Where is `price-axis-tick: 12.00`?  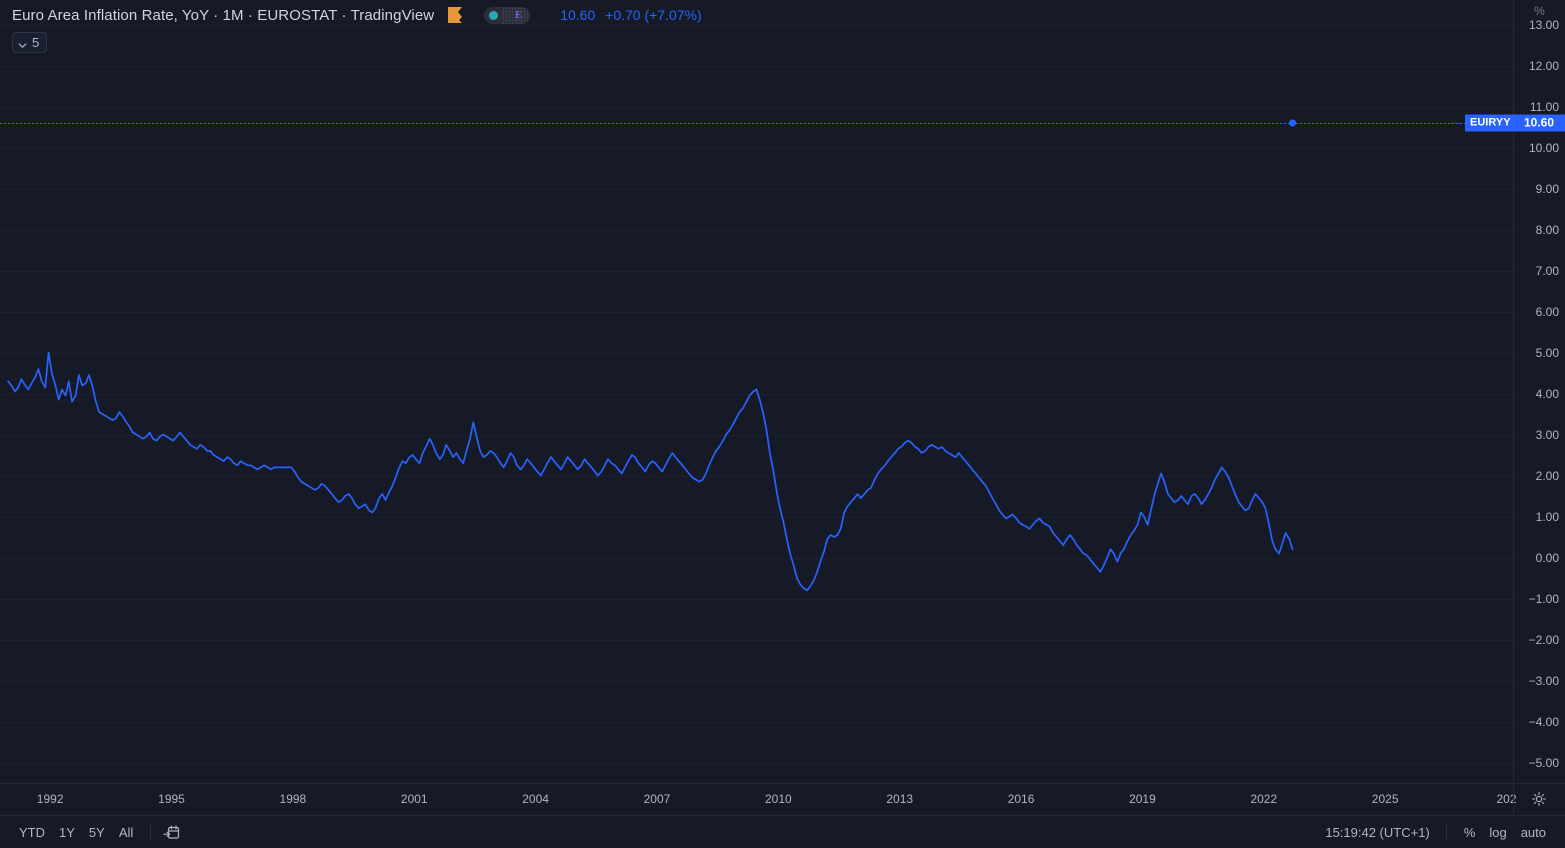
price-axis-tick: 12.00 is located at coordinates (1543, 65).